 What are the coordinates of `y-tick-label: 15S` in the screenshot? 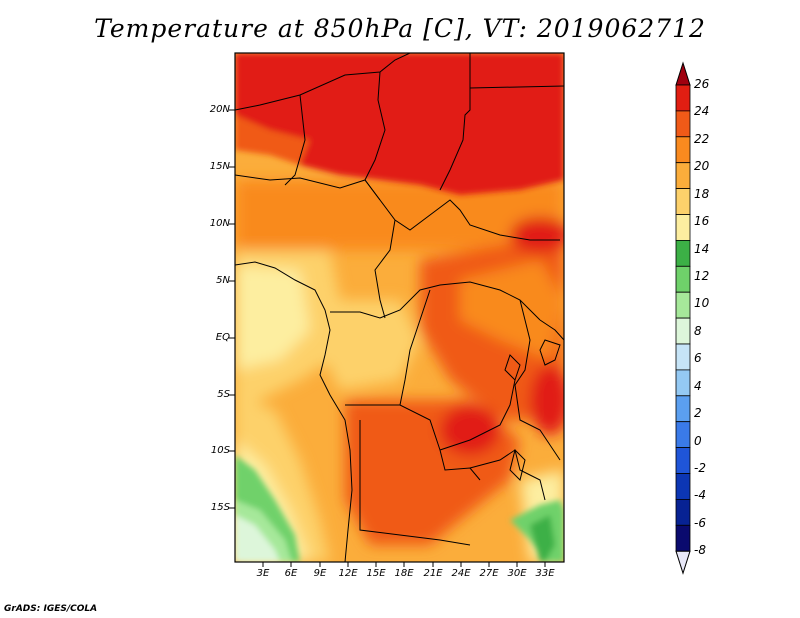 It's located at (220, 507).